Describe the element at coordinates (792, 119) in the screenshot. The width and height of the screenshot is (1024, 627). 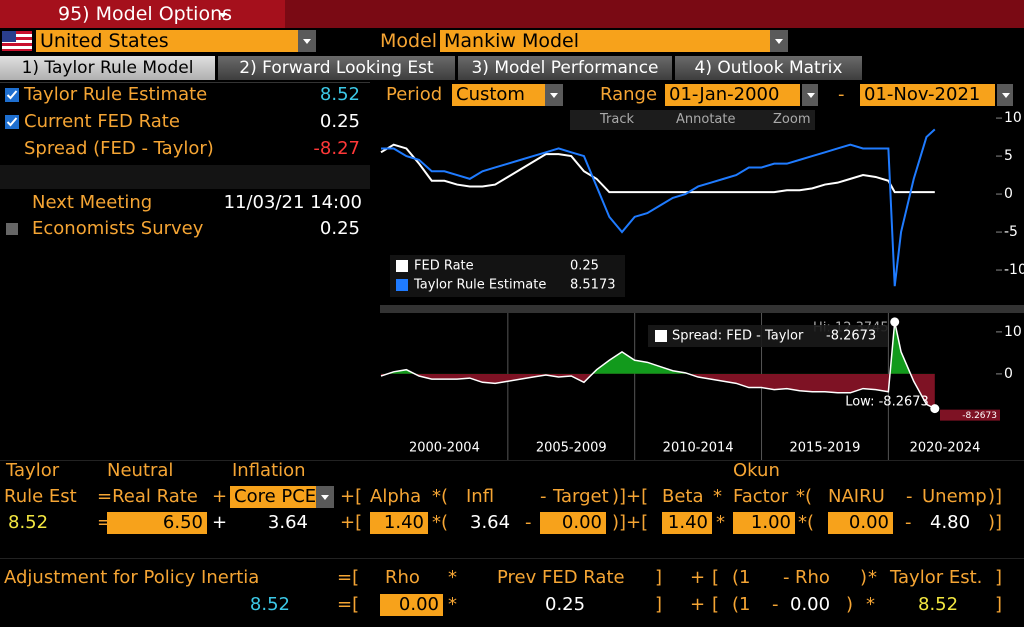
I see `toolbar-button: Zoom` at that location.